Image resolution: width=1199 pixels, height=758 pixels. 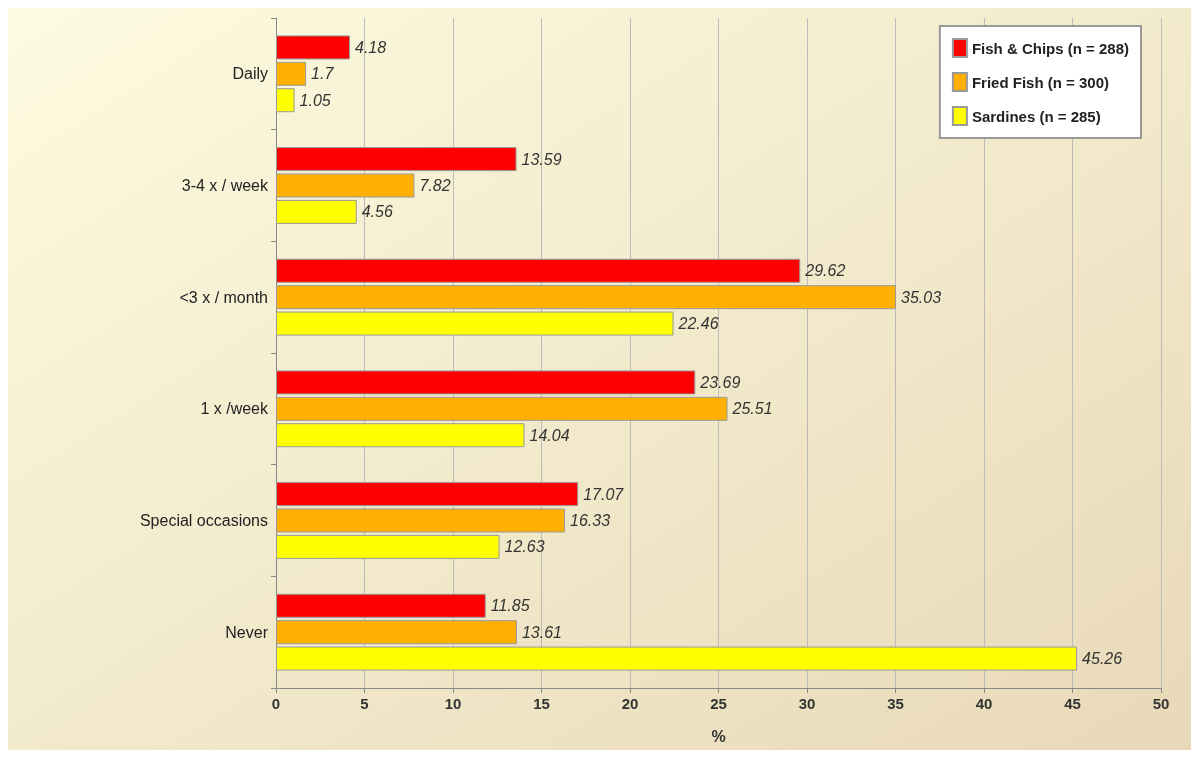 I want to click on data-label: 16.33, so click(x=590, y=520).